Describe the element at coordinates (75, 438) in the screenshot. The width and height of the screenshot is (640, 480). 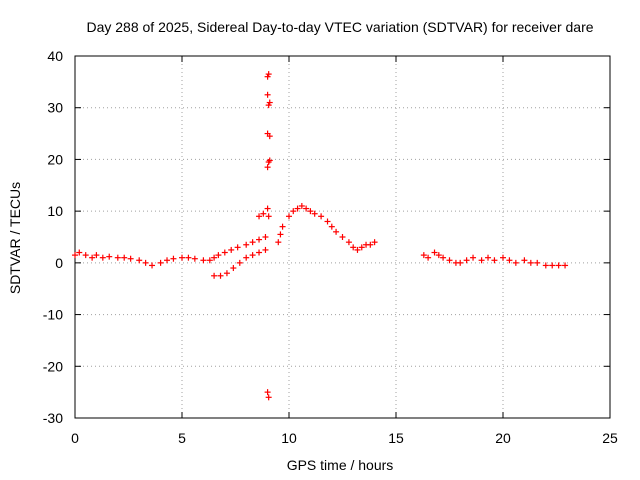
I see `x-tick-label: 0` at that location.